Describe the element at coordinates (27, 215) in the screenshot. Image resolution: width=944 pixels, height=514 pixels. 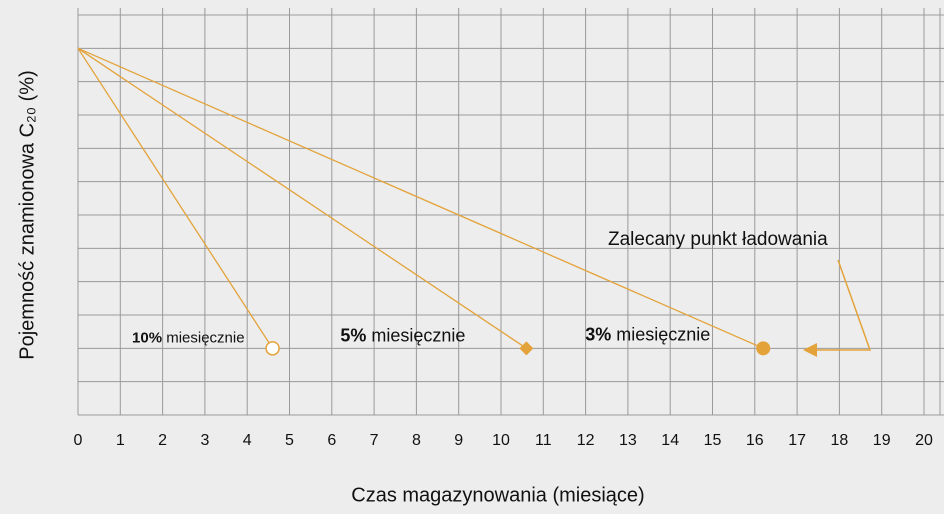
I see `y-axis-title: Pojemność znamionowa C₂₀ (%)` at that location.